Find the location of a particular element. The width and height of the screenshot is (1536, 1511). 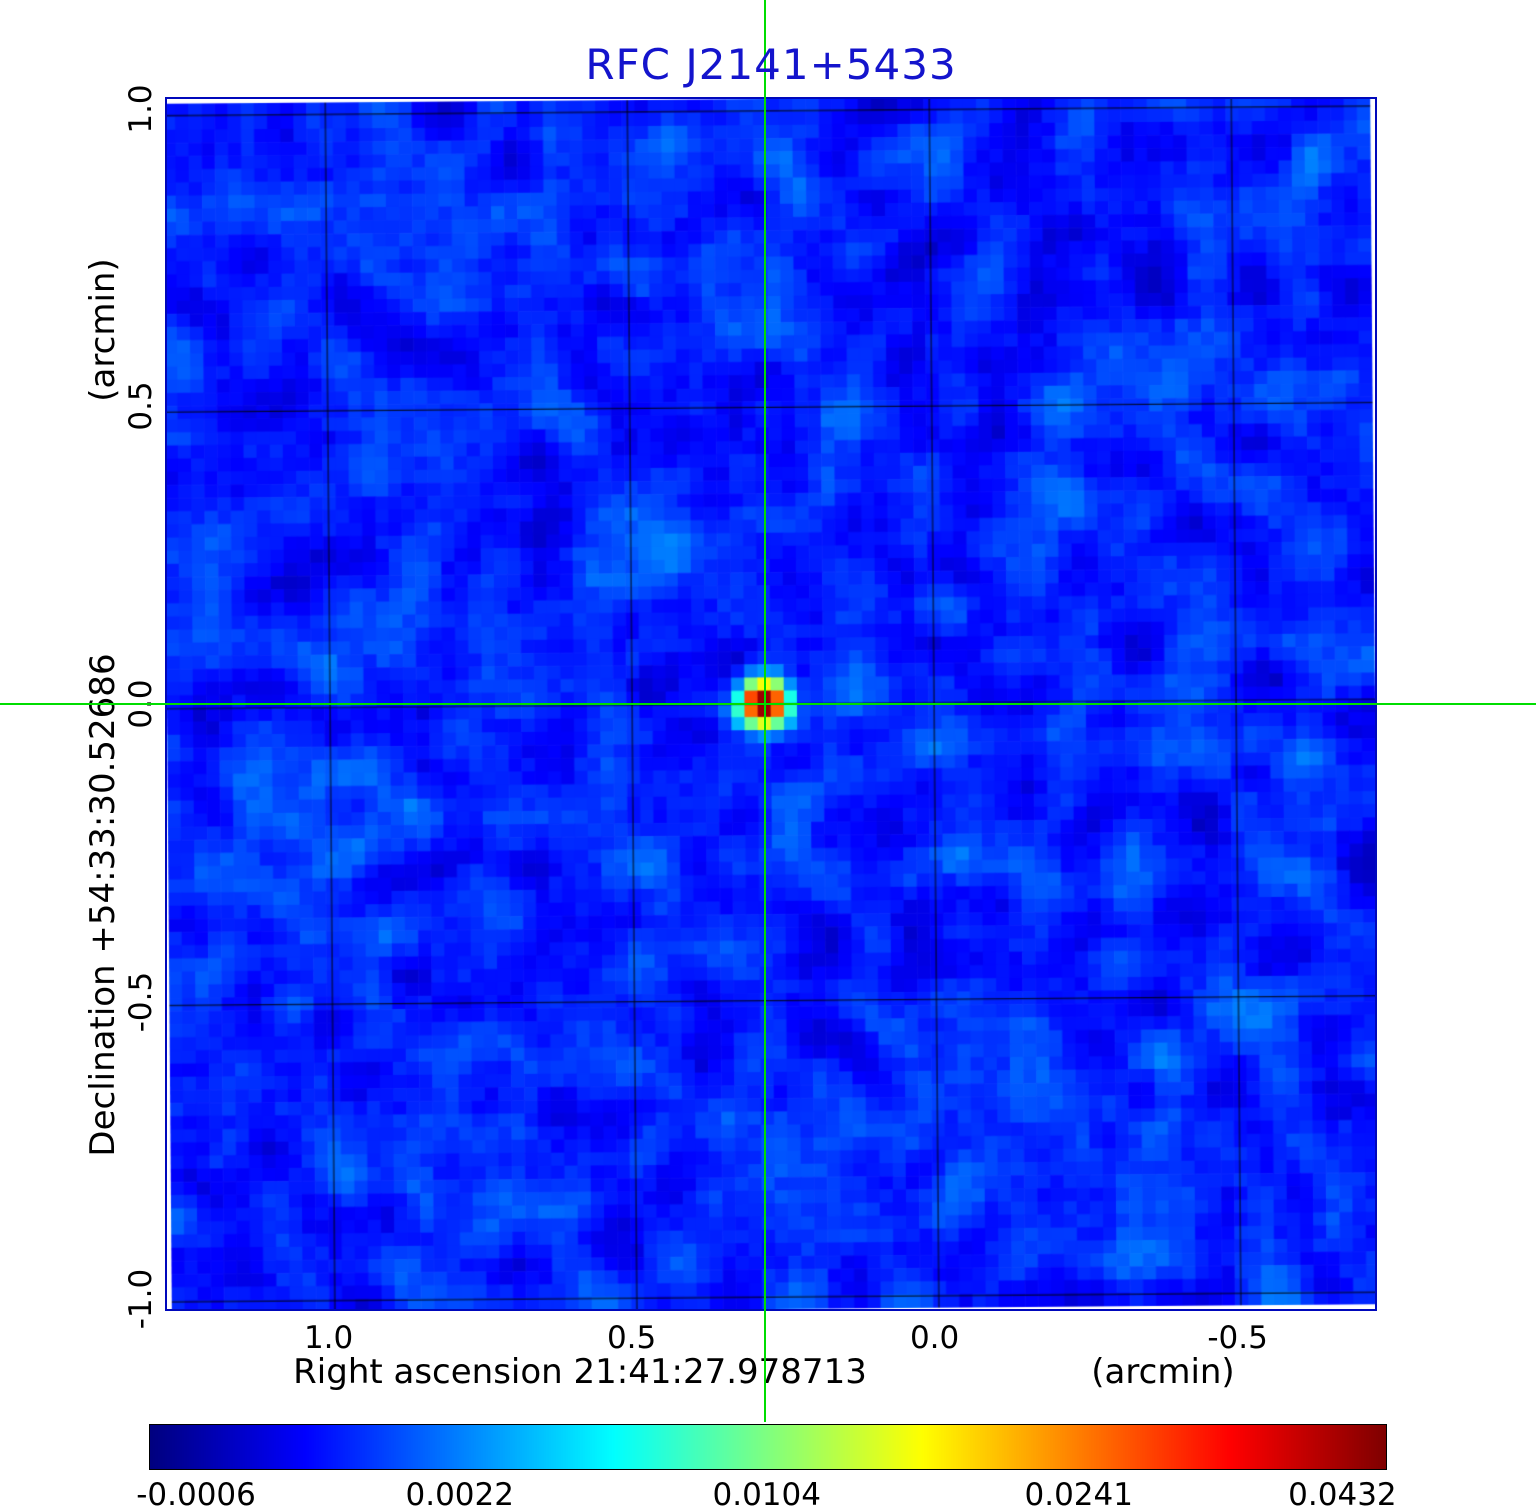

colorbar-gradient-canvas is located at coordinates (768, 1447).